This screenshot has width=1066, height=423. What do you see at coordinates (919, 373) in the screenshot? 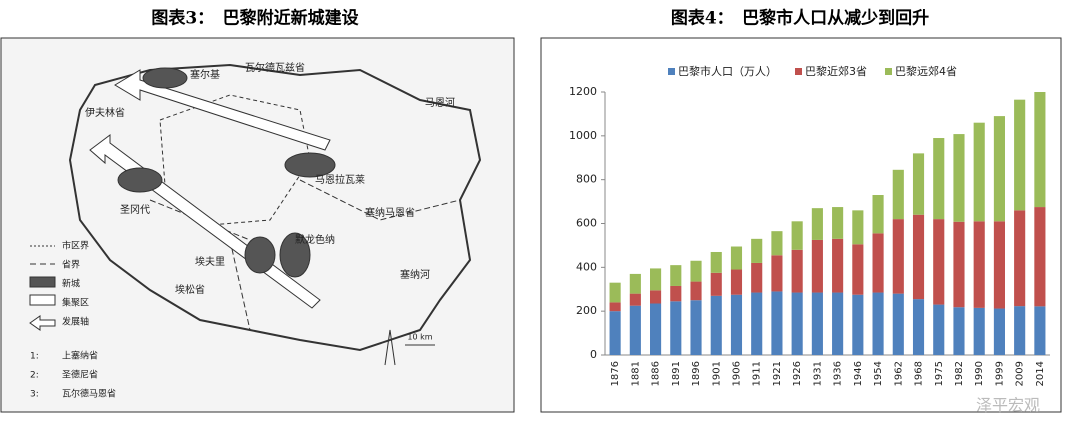
I see `x-tick-label: 1968` at bounding box center [919, 373].